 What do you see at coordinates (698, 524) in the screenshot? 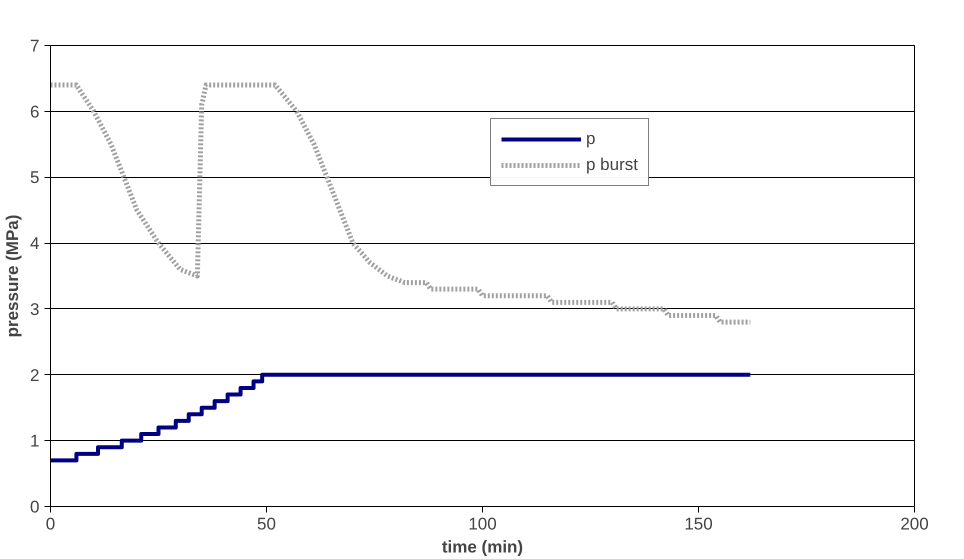
I see `x-tick-label: 150` at bounding box center [698, 524].